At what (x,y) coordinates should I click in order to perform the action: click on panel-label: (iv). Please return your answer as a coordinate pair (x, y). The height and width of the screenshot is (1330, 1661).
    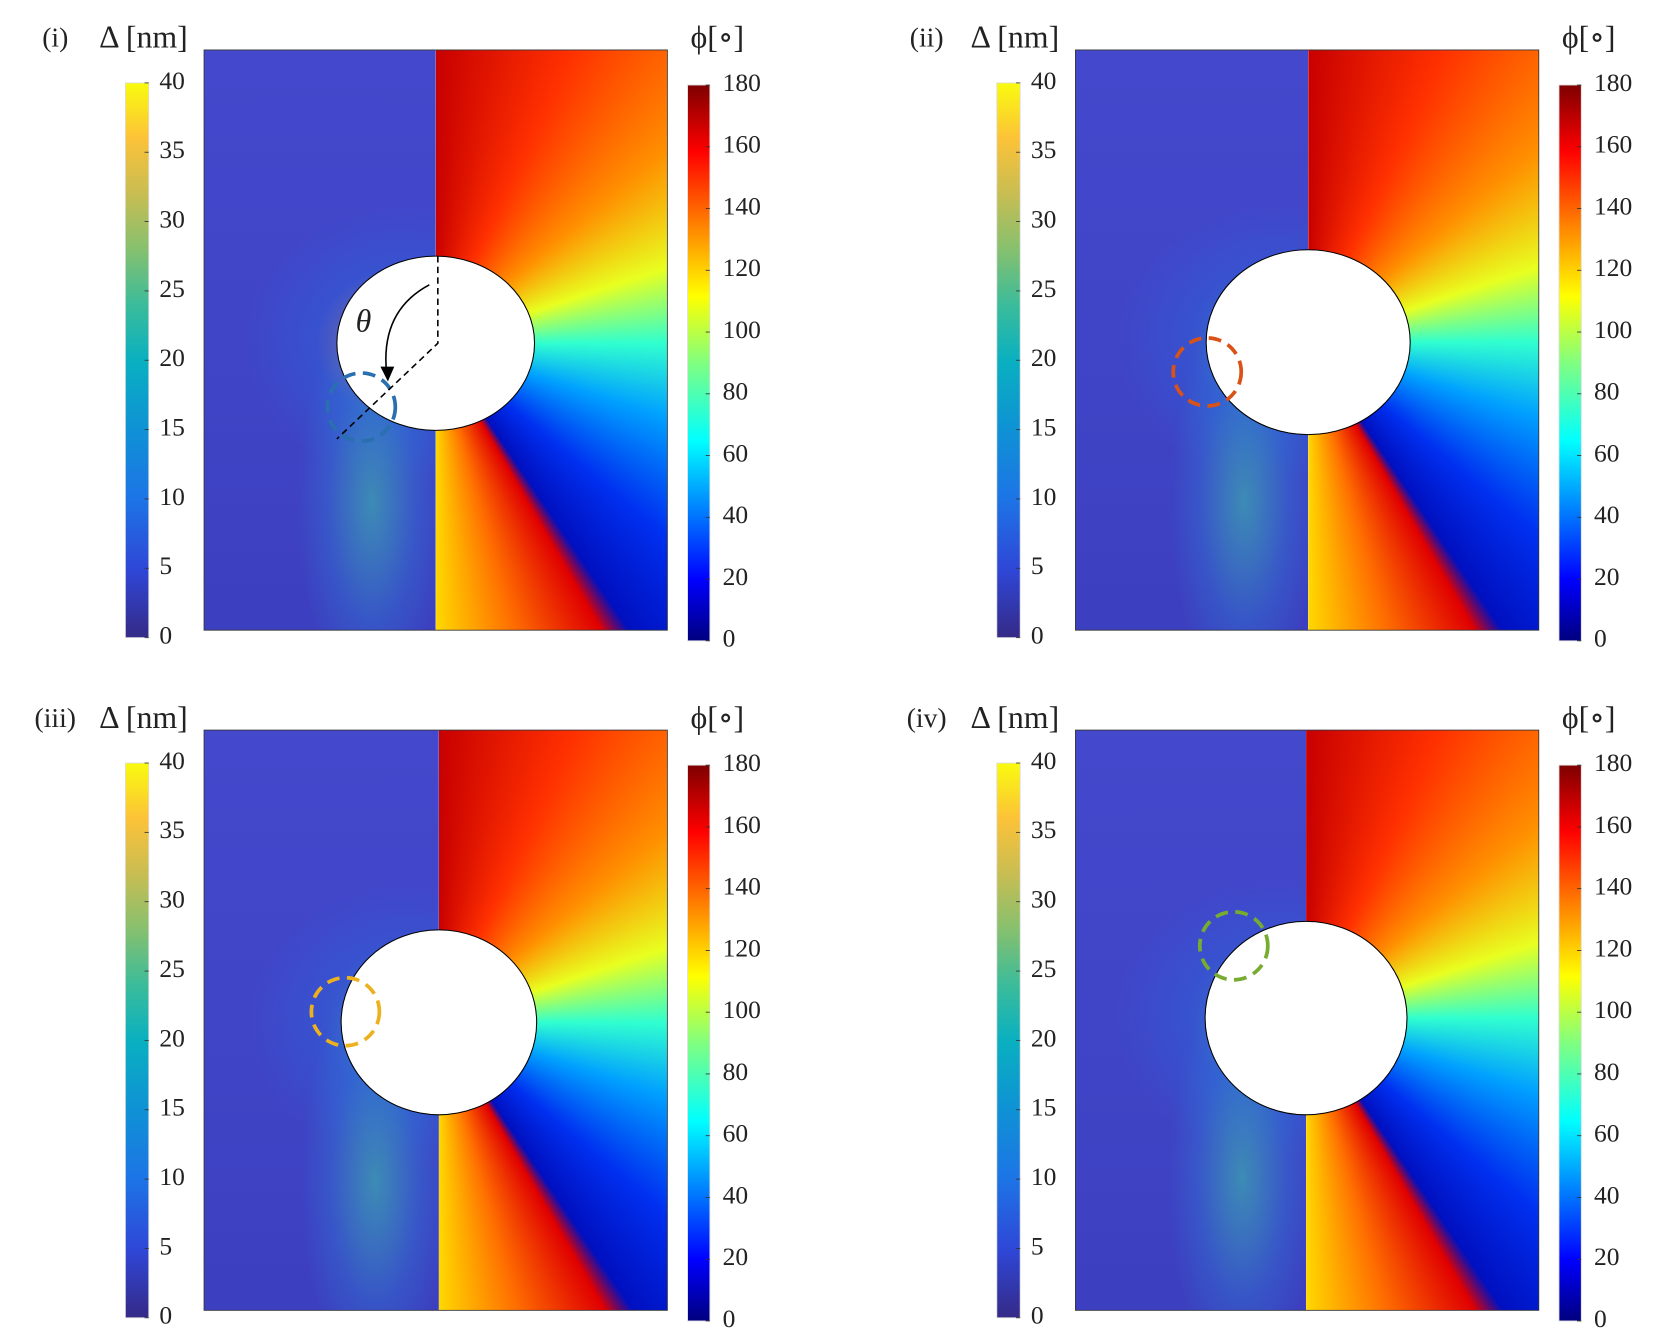
    Looking at the image, I should click on (927, 717).